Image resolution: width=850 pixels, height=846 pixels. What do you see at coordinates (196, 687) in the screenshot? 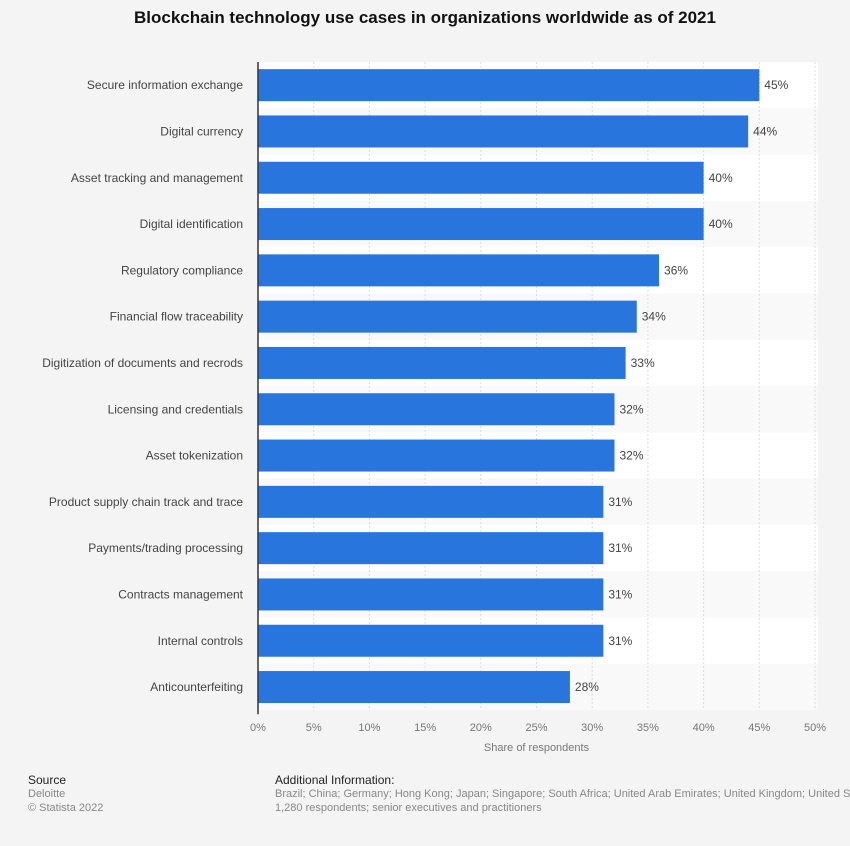
I see `category-label: Anticounterfeiting` at bounding box center [196, 687].